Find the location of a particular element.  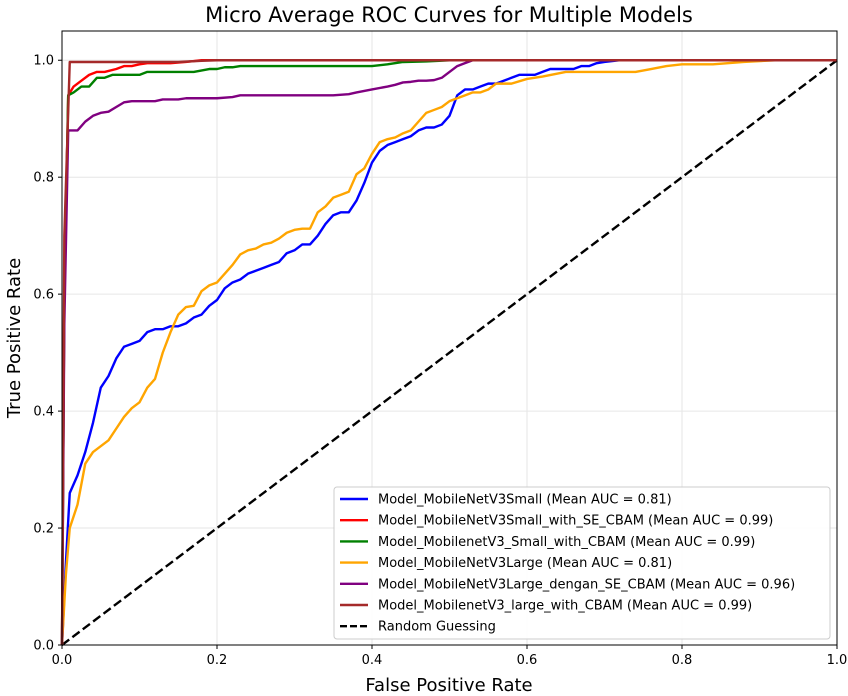

x-tick-label: 0.2 is located at coordinates (217, 660).